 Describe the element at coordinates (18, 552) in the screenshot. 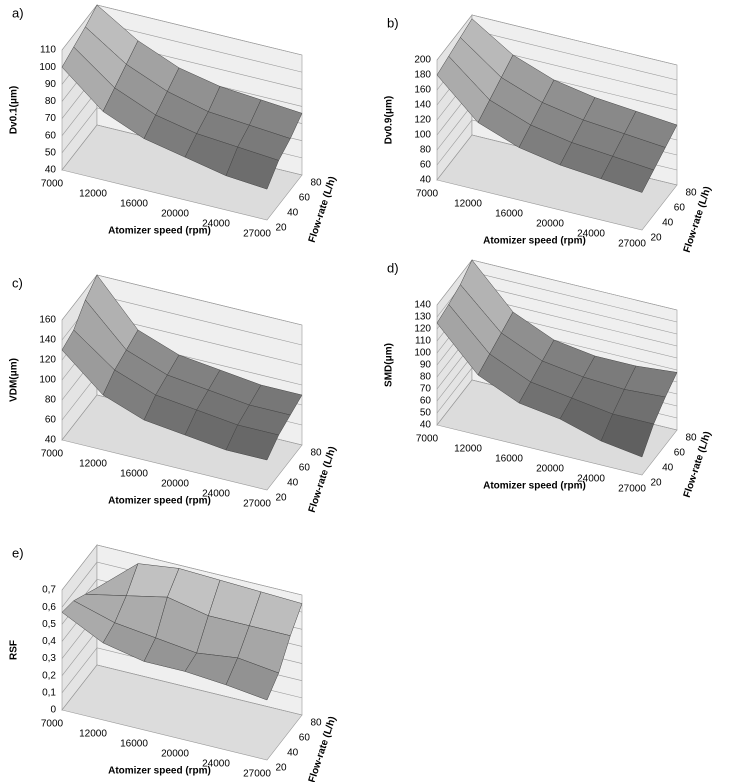

I see `panel-label: e)` at that location.